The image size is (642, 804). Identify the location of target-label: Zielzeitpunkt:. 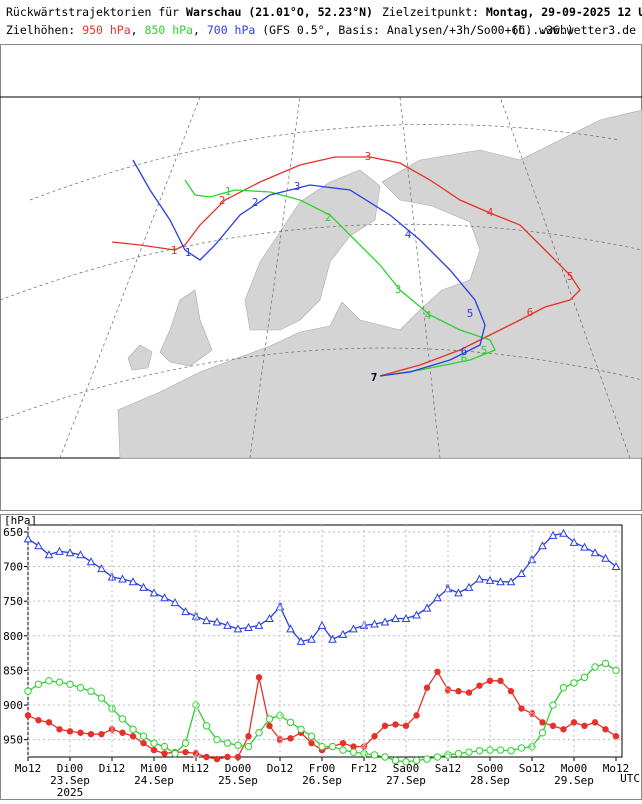
(430, 12).